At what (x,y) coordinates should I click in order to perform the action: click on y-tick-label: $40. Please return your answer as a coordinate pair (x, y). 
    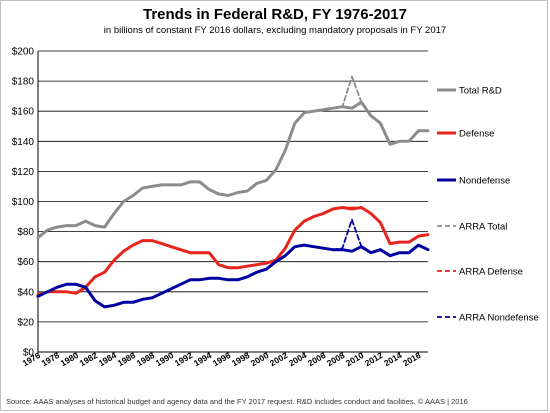
    Looking at the image, I should click on (25, 292).